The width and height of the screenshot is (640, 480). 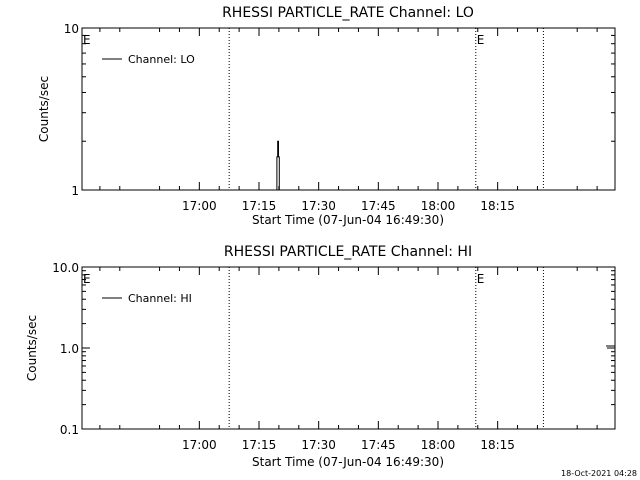 I want to click on lo-y-tick-label: 1, so click(x=75, y=191).